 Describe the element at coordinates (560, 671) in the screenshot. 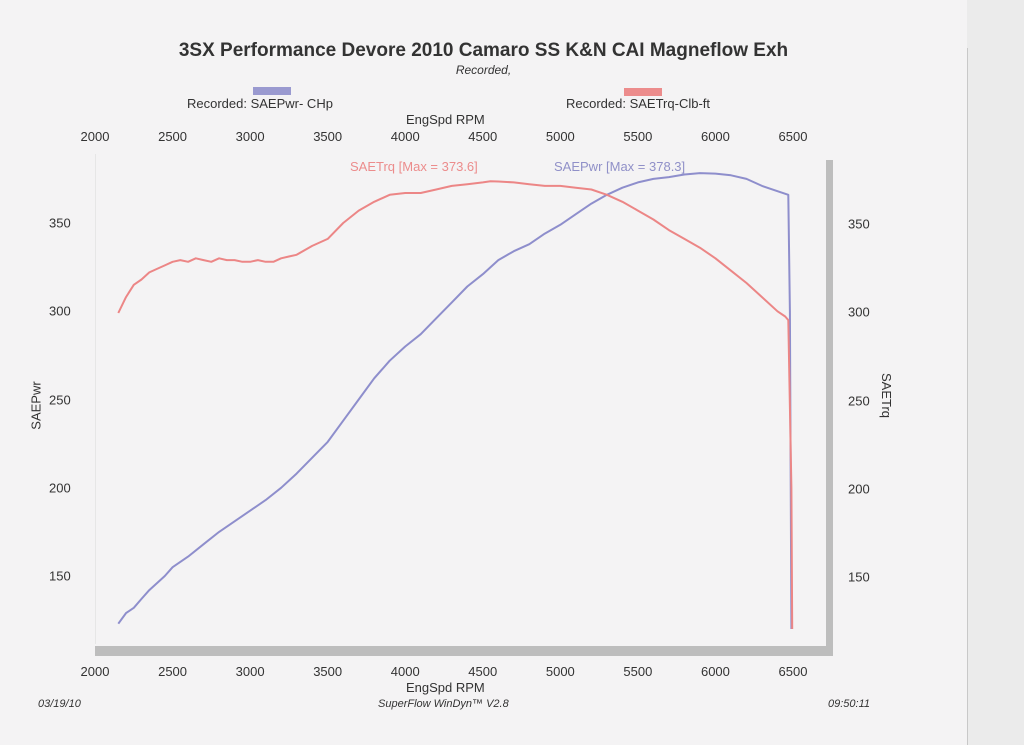

I see `x-tick-bottom-5000: 5000` at that location.